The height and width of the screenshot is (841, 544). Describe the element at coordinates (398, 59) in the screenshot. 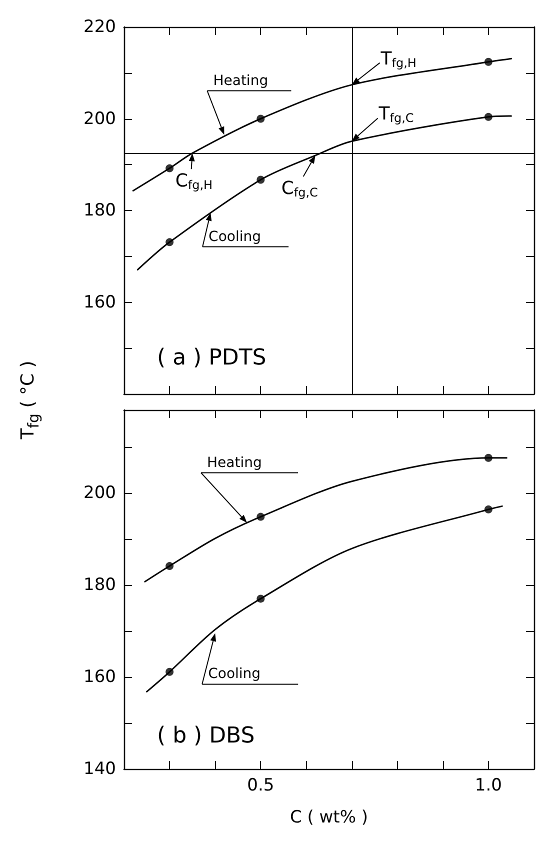

I see `annotation: Tfg,H` at that location.